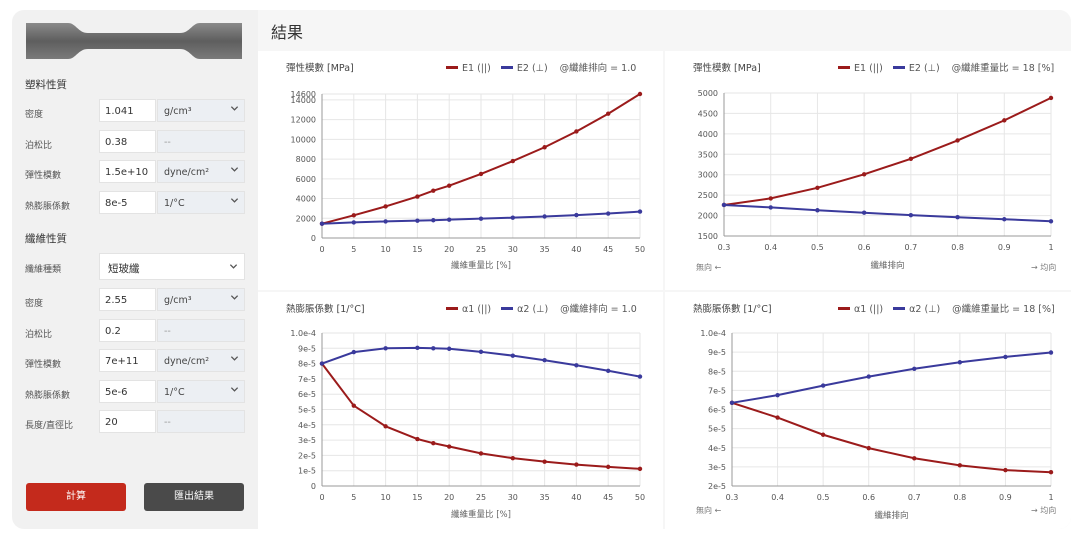  What do you see at coordinates (127, 330) in the screenshot?
I see `fiber-poisson-input: 0.2` at bounding box center [127, 330].